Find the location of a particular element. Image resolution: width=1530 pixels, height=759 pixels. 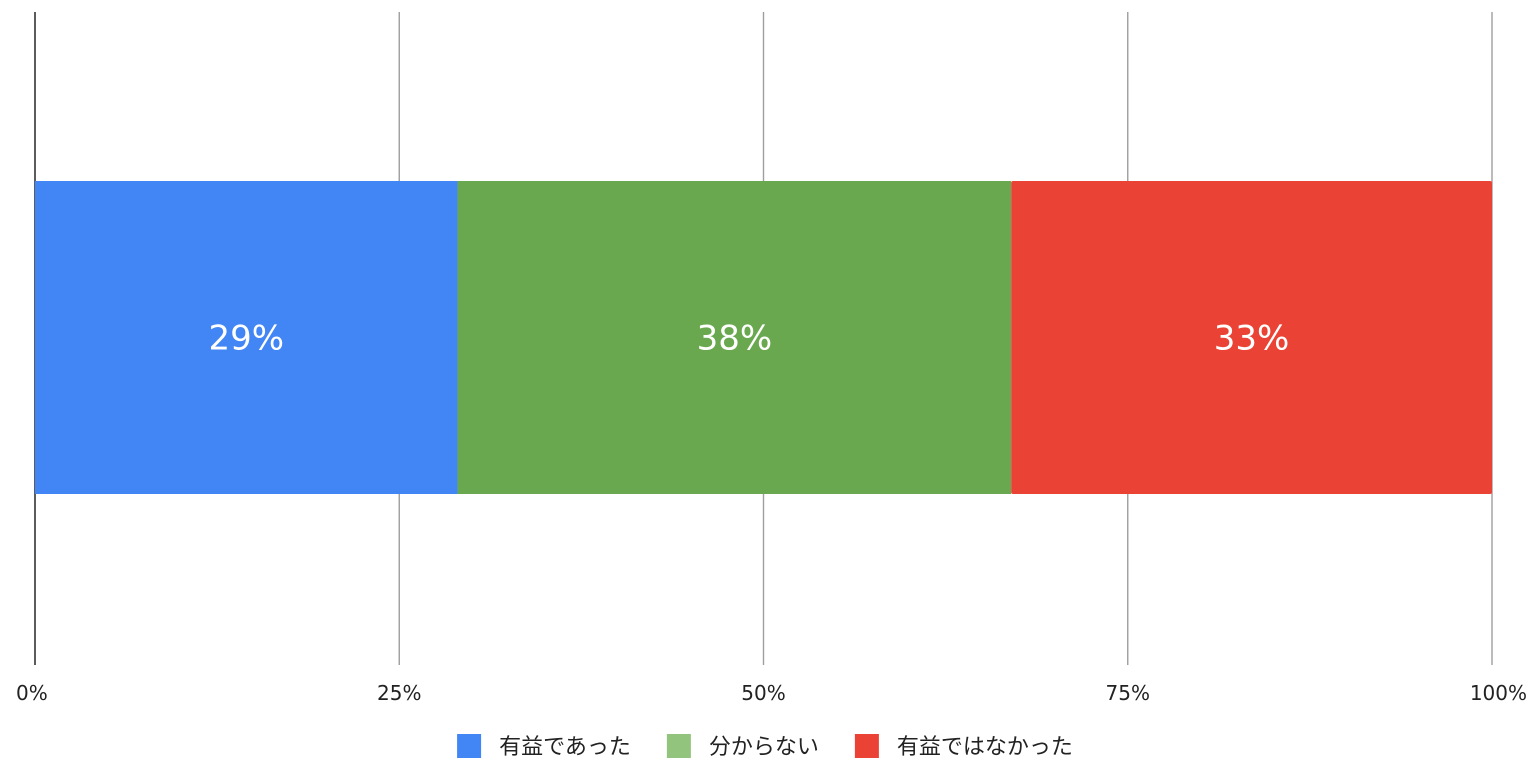

x-tick-label: 0% is located at coordinates (32, 693).